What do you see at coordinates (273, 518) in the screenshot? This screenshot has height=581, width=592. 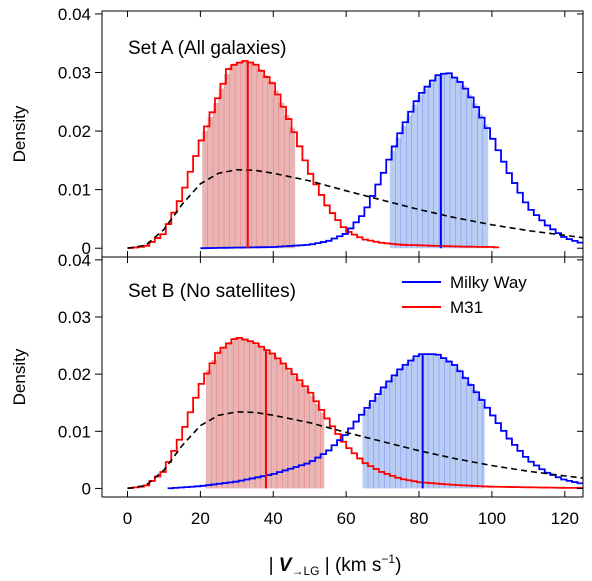 I see `x-tick-label-40: 40` at bounding box center [273, 518].